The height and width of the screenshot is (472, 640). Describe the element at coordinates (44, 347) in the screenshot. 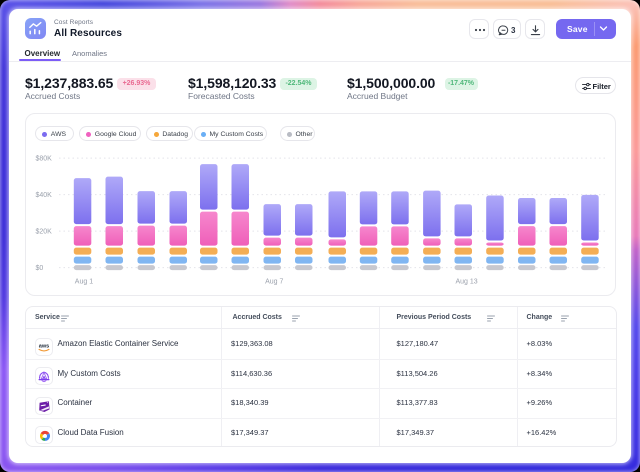

I see `svg-text: aws` at that location.